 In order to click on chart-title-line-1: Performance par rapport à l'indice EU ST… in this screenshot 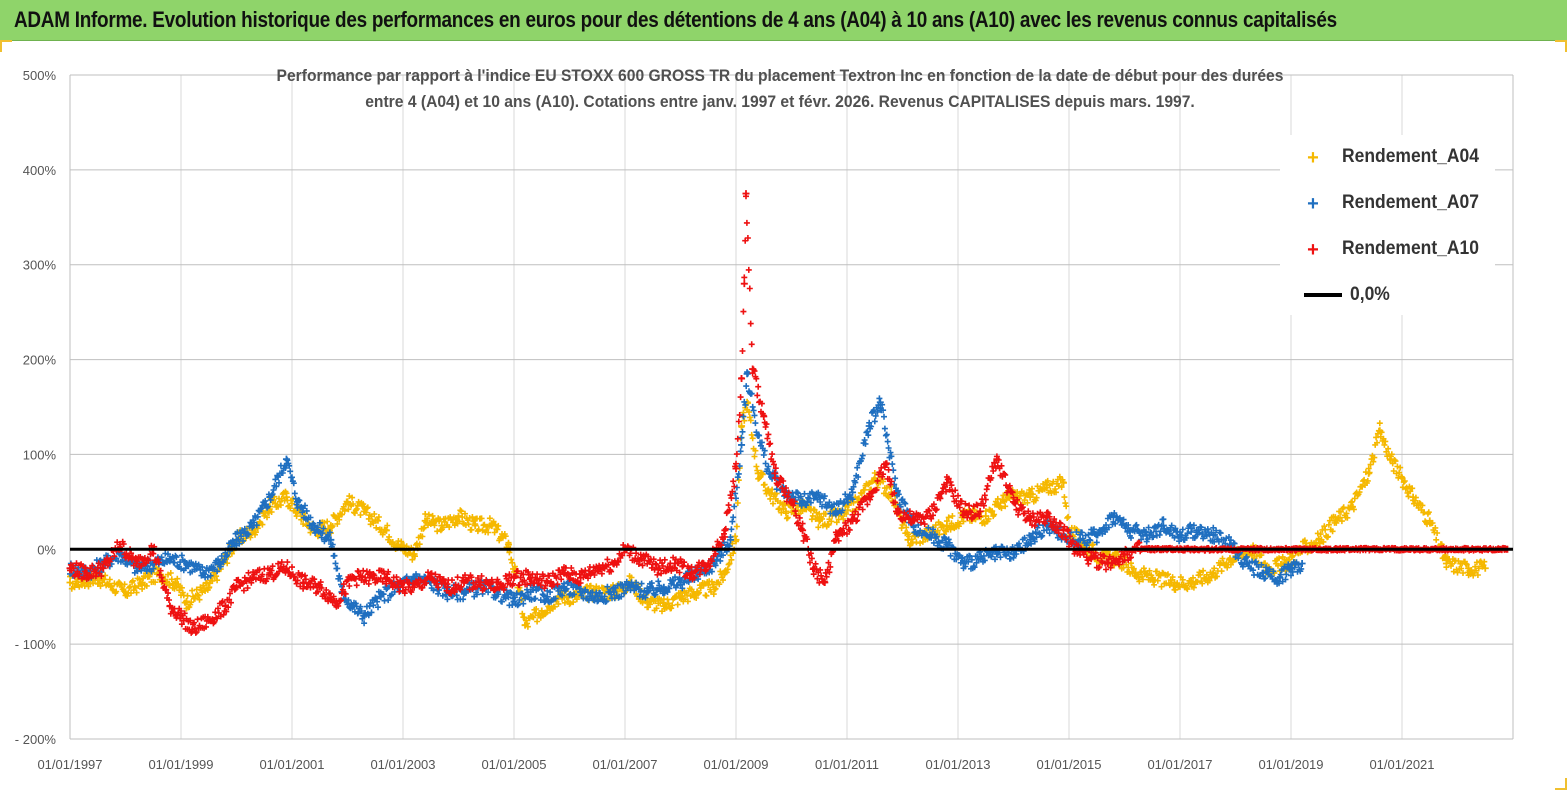, I will do `click(780, 75)`.